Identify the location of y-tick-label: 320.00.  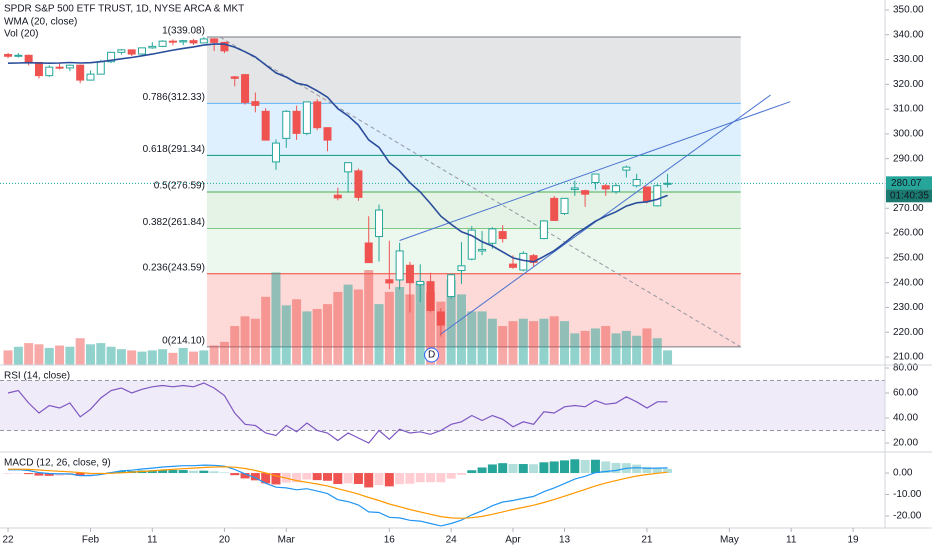
(908, 84).